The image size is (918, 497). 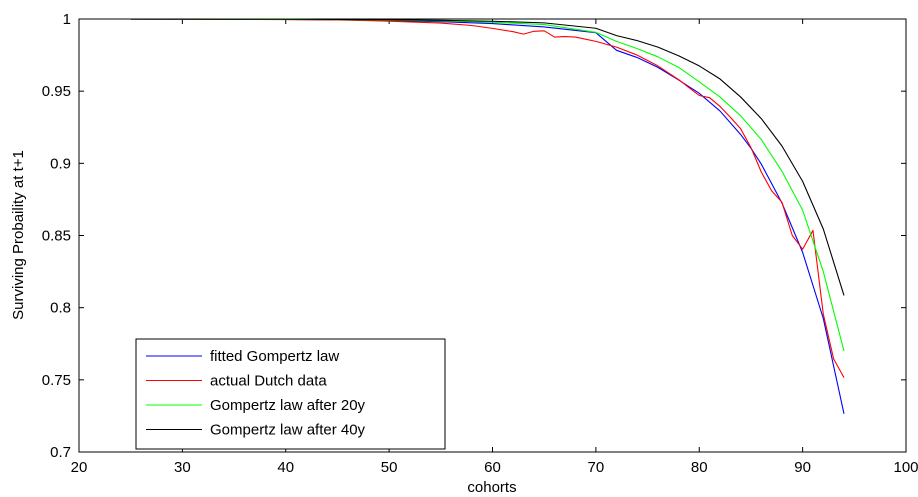 What do you see at coordinates (274, 356) in the screenshot?
I see `legend-label: fitted Gompertz law` at bounding box center [274, 356].